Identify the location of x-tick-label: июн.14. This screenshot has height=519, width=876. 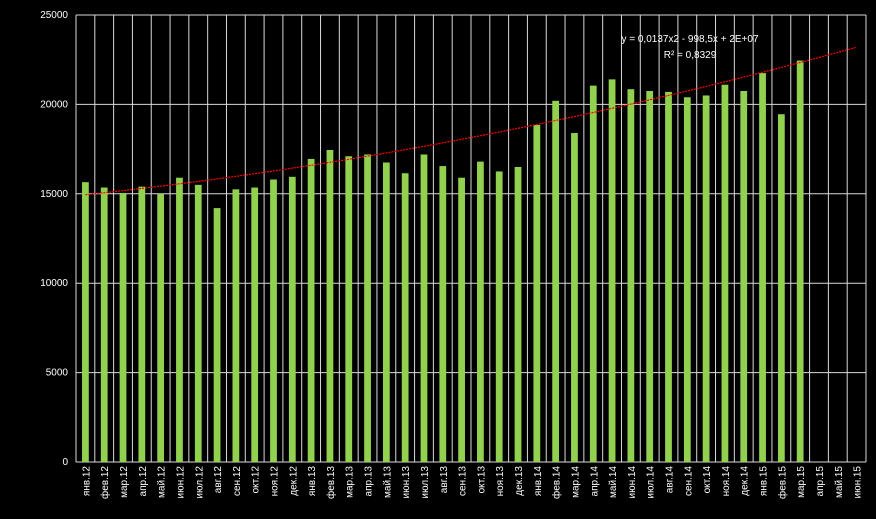
(632, 482).